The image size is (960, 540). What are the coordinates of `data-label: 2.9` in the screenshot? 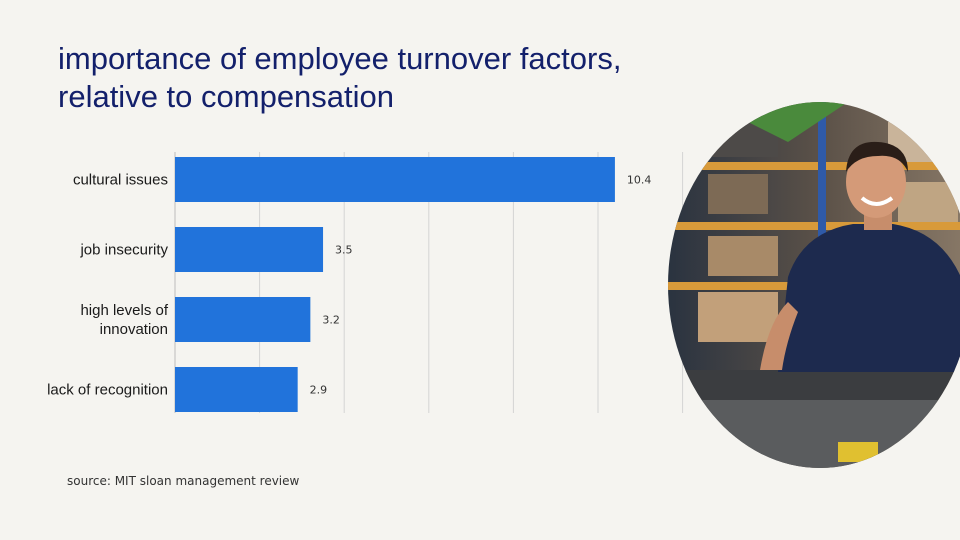 It's located at (319, 390).